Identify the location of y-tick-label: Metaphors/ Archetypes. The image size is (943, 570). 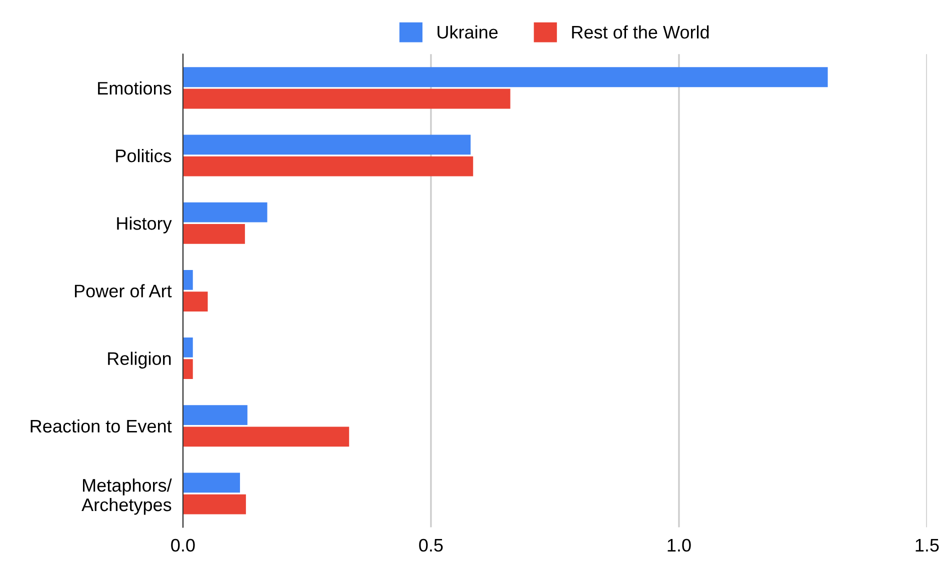
(127, 496).